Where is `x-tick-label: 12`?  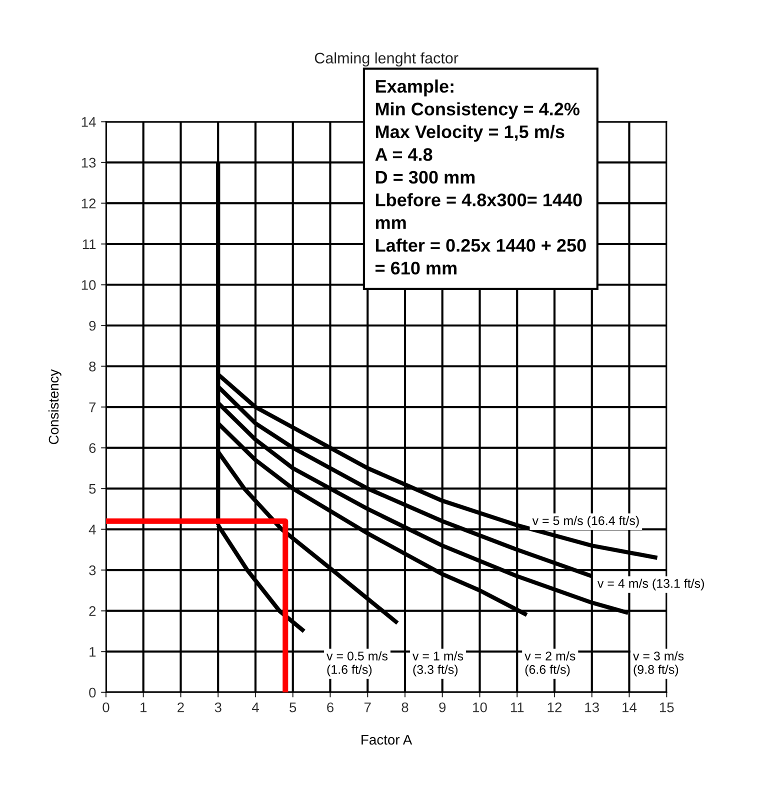
x-tick-label: 12 is located at coordinates (555, 707).